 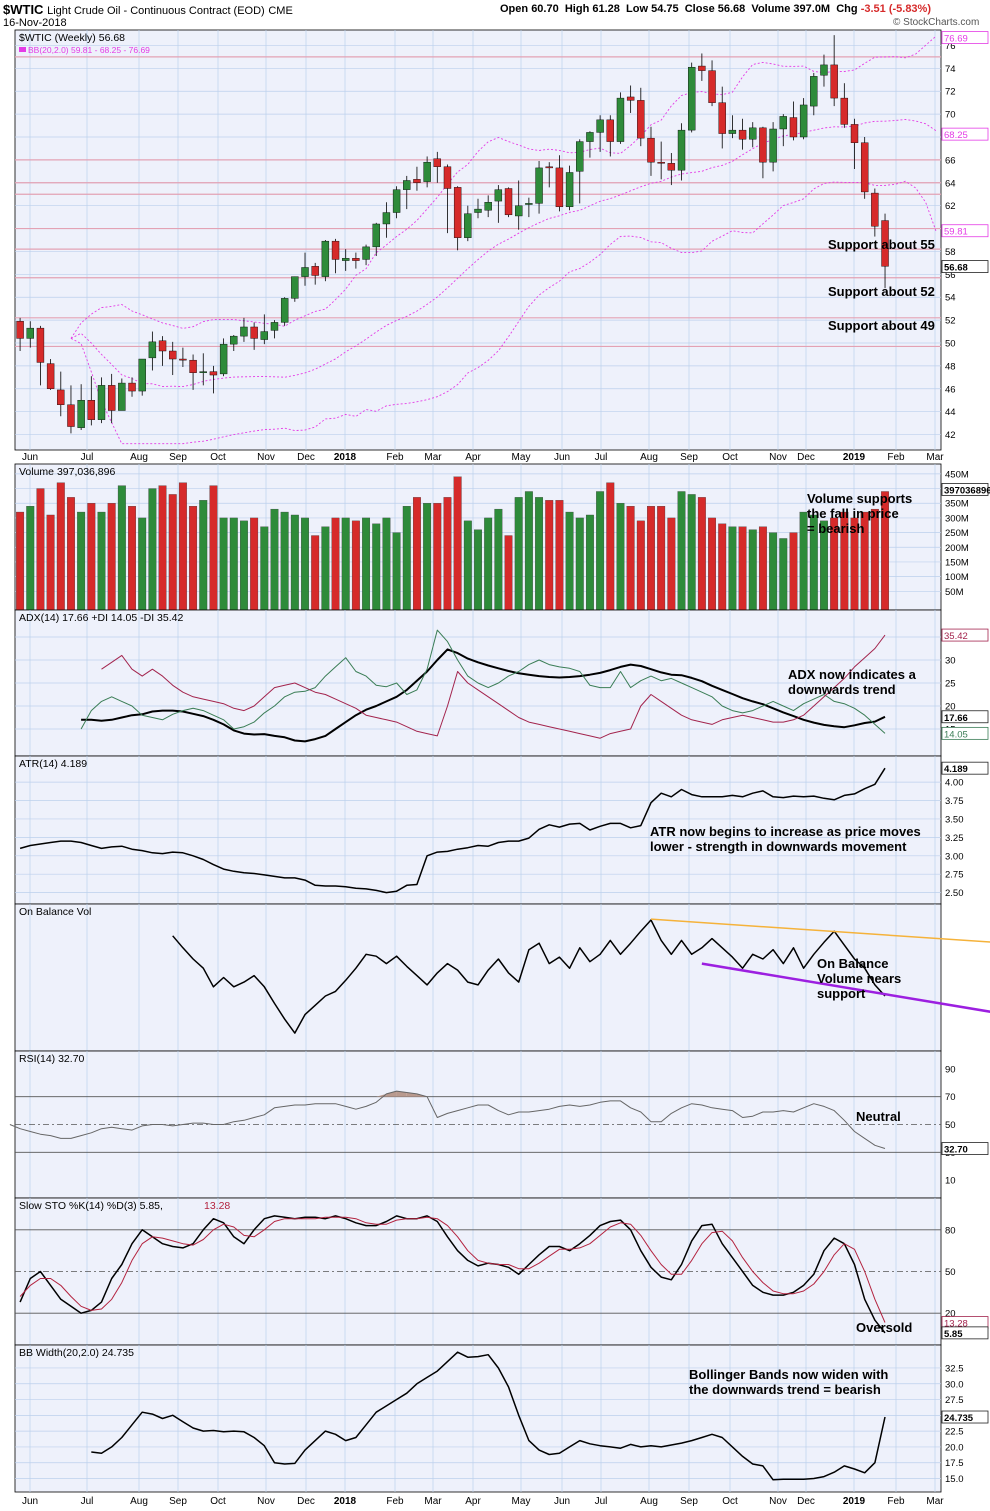 I want to click on stockcharts-watermark: © StockCharts.com, so click(x=936, y=22).